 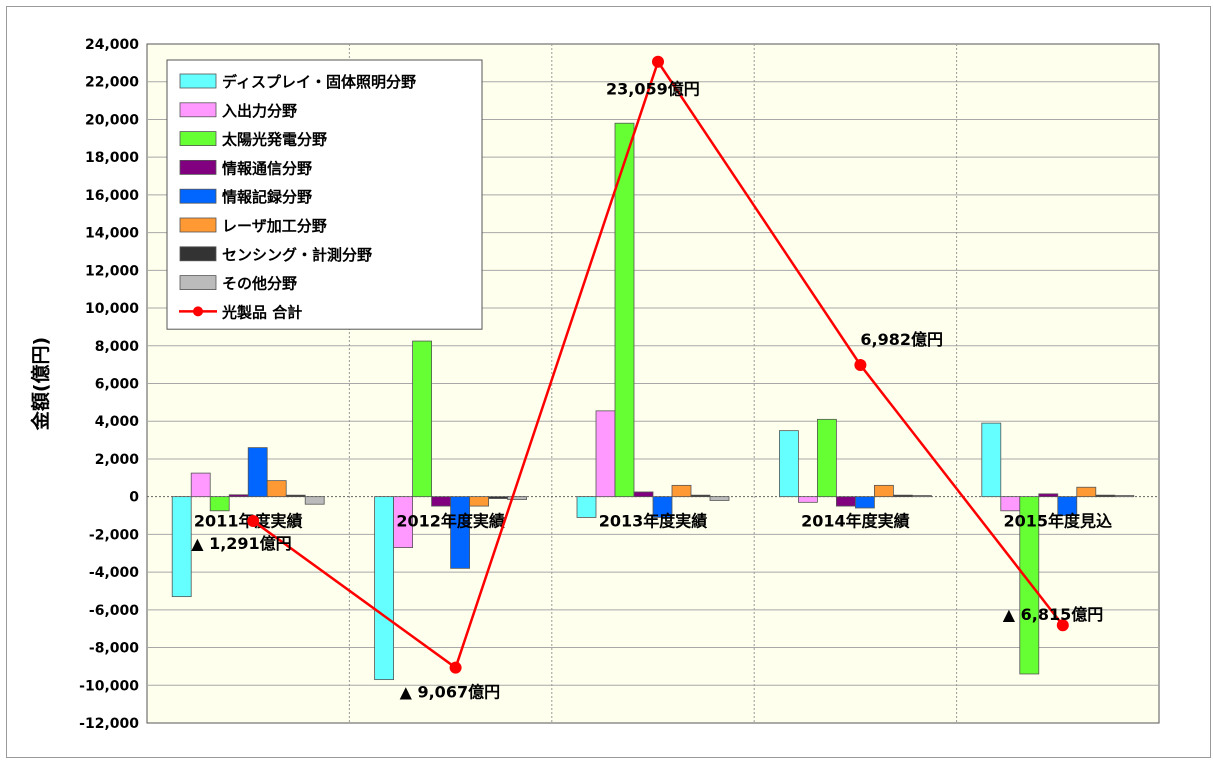 What do you see at coordinates (267, 168) in the screenshot?
I see `legend-label: 情報通信分野` at bounding box center [267, 168].